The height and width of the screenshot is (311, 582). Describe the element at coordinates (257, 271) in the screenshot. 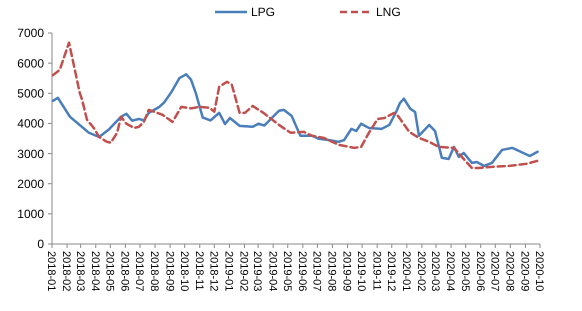

I see `x-tick-label: 2019-03` at that location.